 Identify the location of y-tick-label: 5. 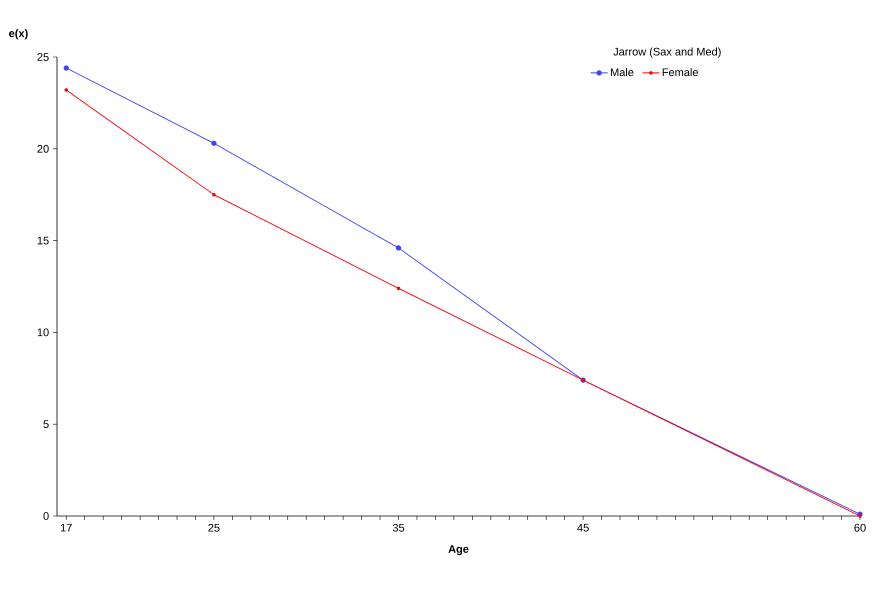
(46, 424).